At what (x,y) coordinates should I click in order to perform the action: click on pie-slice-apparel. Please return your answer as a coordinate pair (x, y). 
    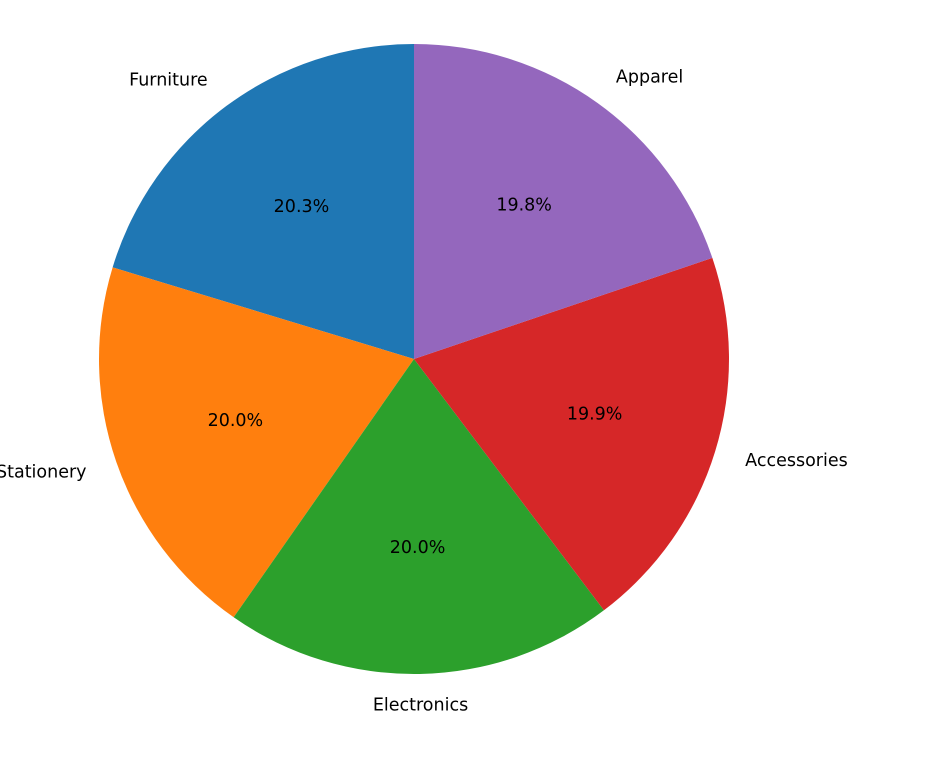
    Looking at the image, I should click on (563, 201).